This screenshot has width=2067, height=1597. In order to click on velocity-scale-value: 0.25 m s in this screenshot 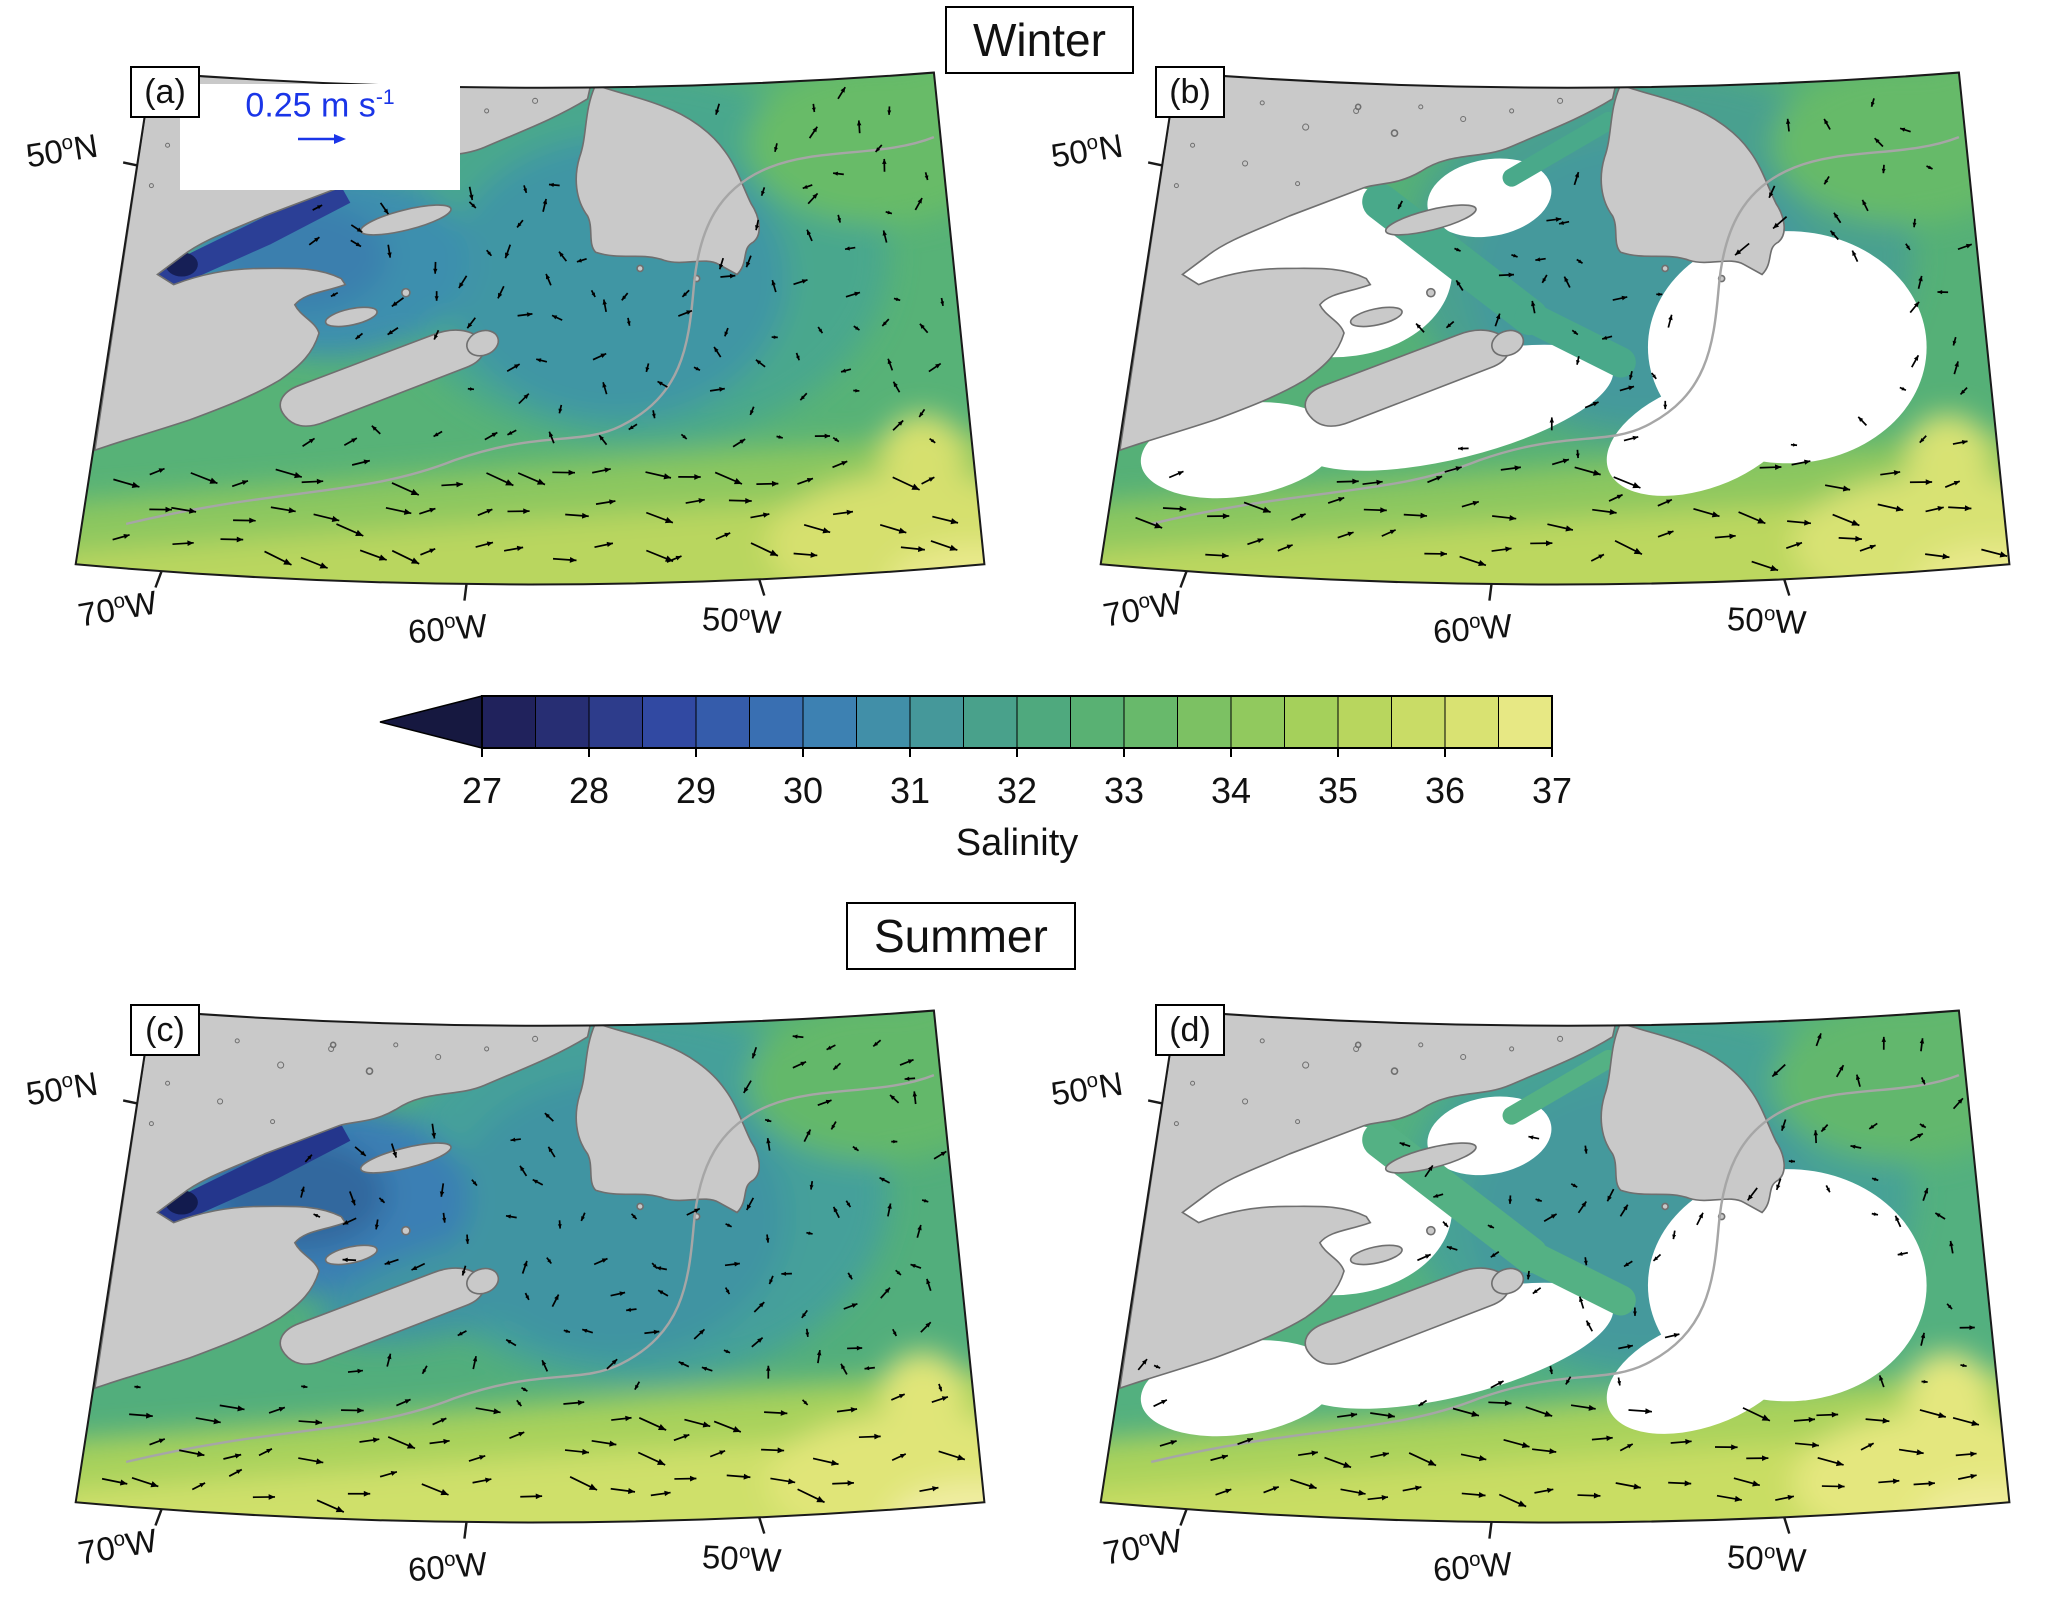, I will do `click(310, 105)`.